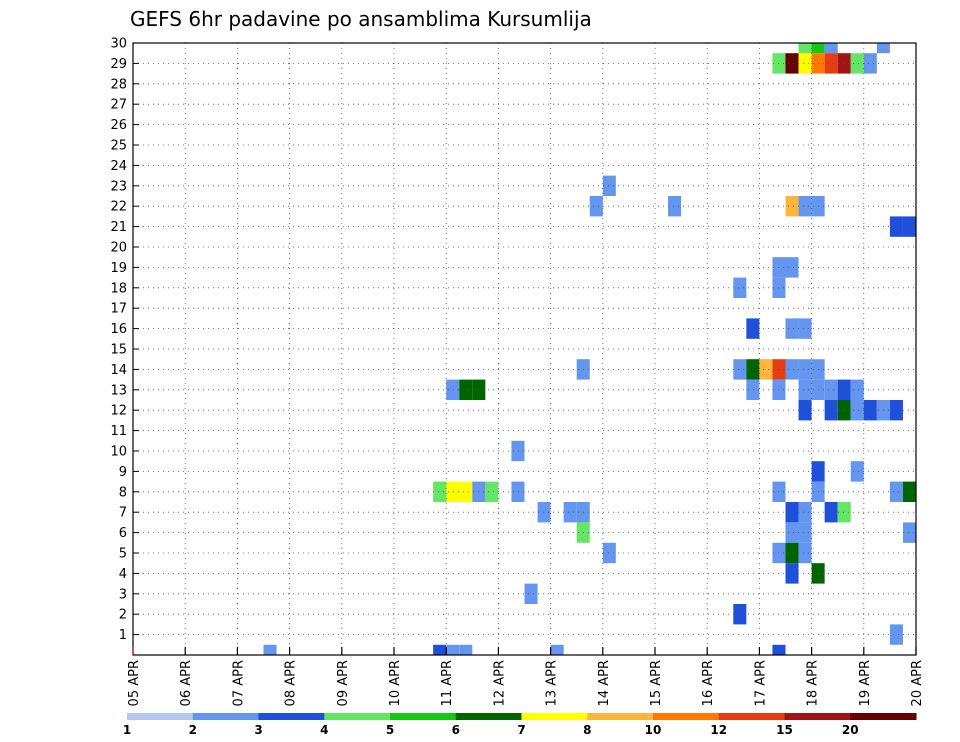 The height and width of the screenshot is (742, 960). I want to click on y-tick-label: 16, so click(118, 329).